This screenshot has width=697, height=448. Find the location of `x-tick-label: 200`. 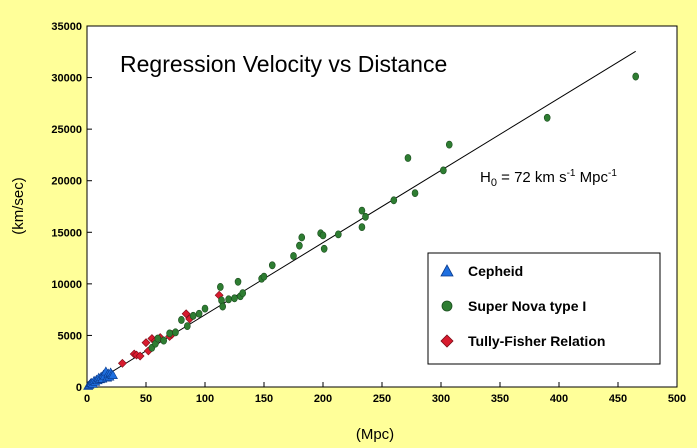

x-tick-label: 200 is located at coordinates (323, 399).